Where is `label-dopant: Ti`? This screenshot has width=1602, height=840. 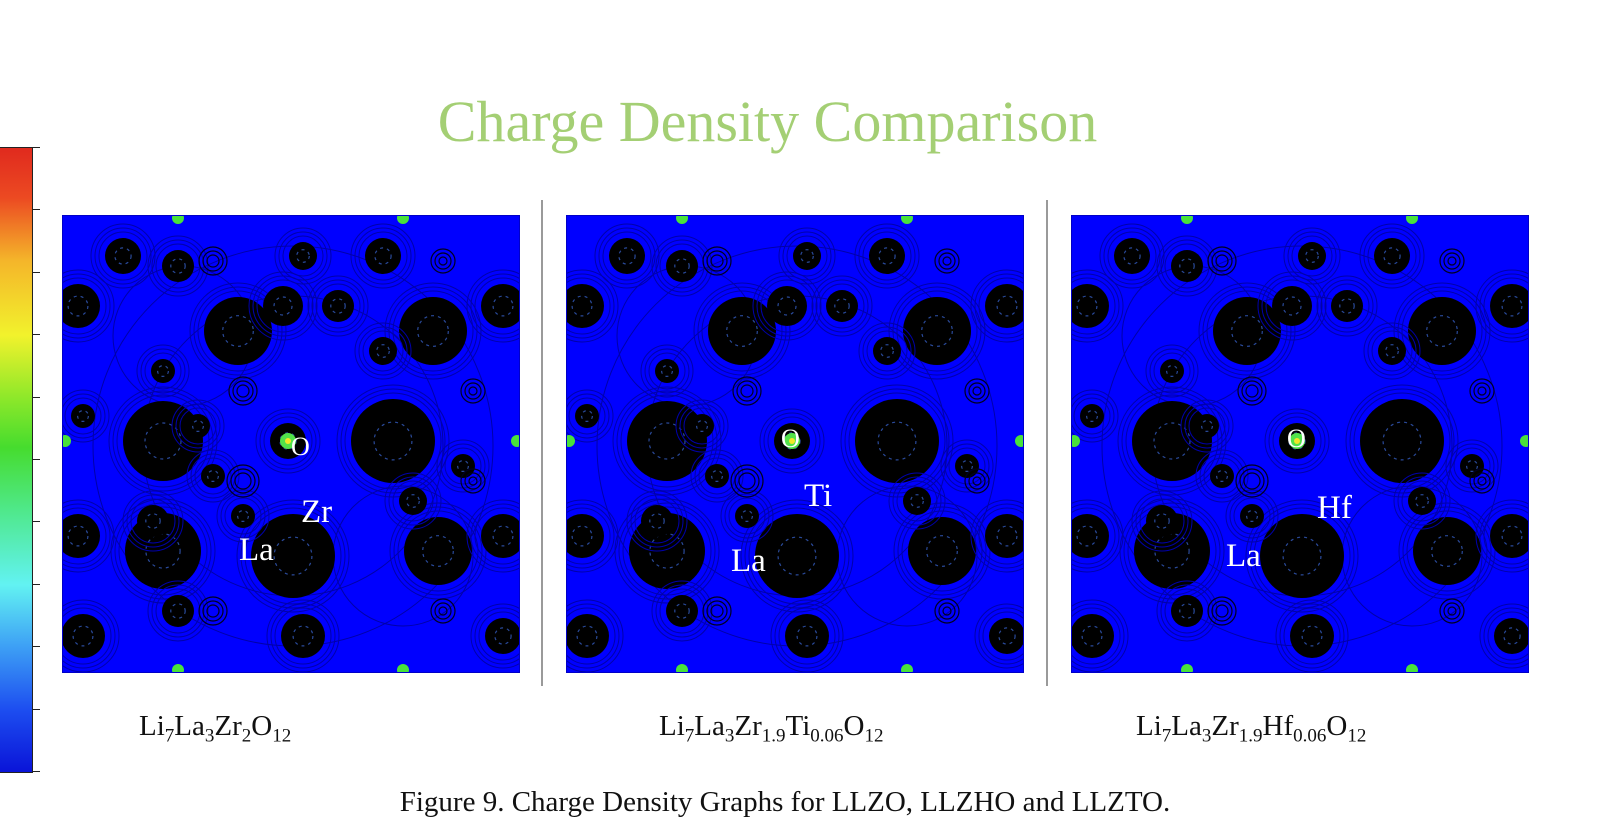 label-dopant: Ti is located at coordinates (818, 496).